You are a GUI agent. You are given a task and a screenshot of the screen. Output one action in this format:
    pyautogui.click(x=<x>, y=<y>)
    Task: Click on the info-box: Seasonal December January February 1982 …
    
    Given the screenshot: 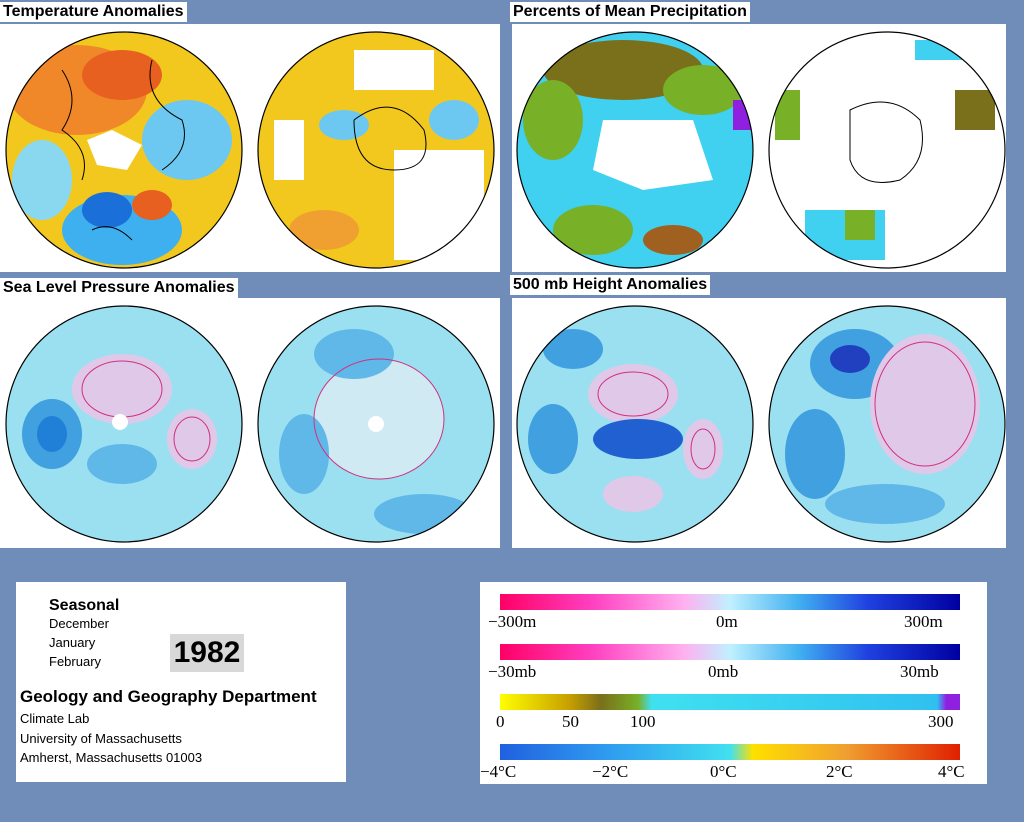 What is the action you would take?
    pyautogui.click(x=181, y=682)
    